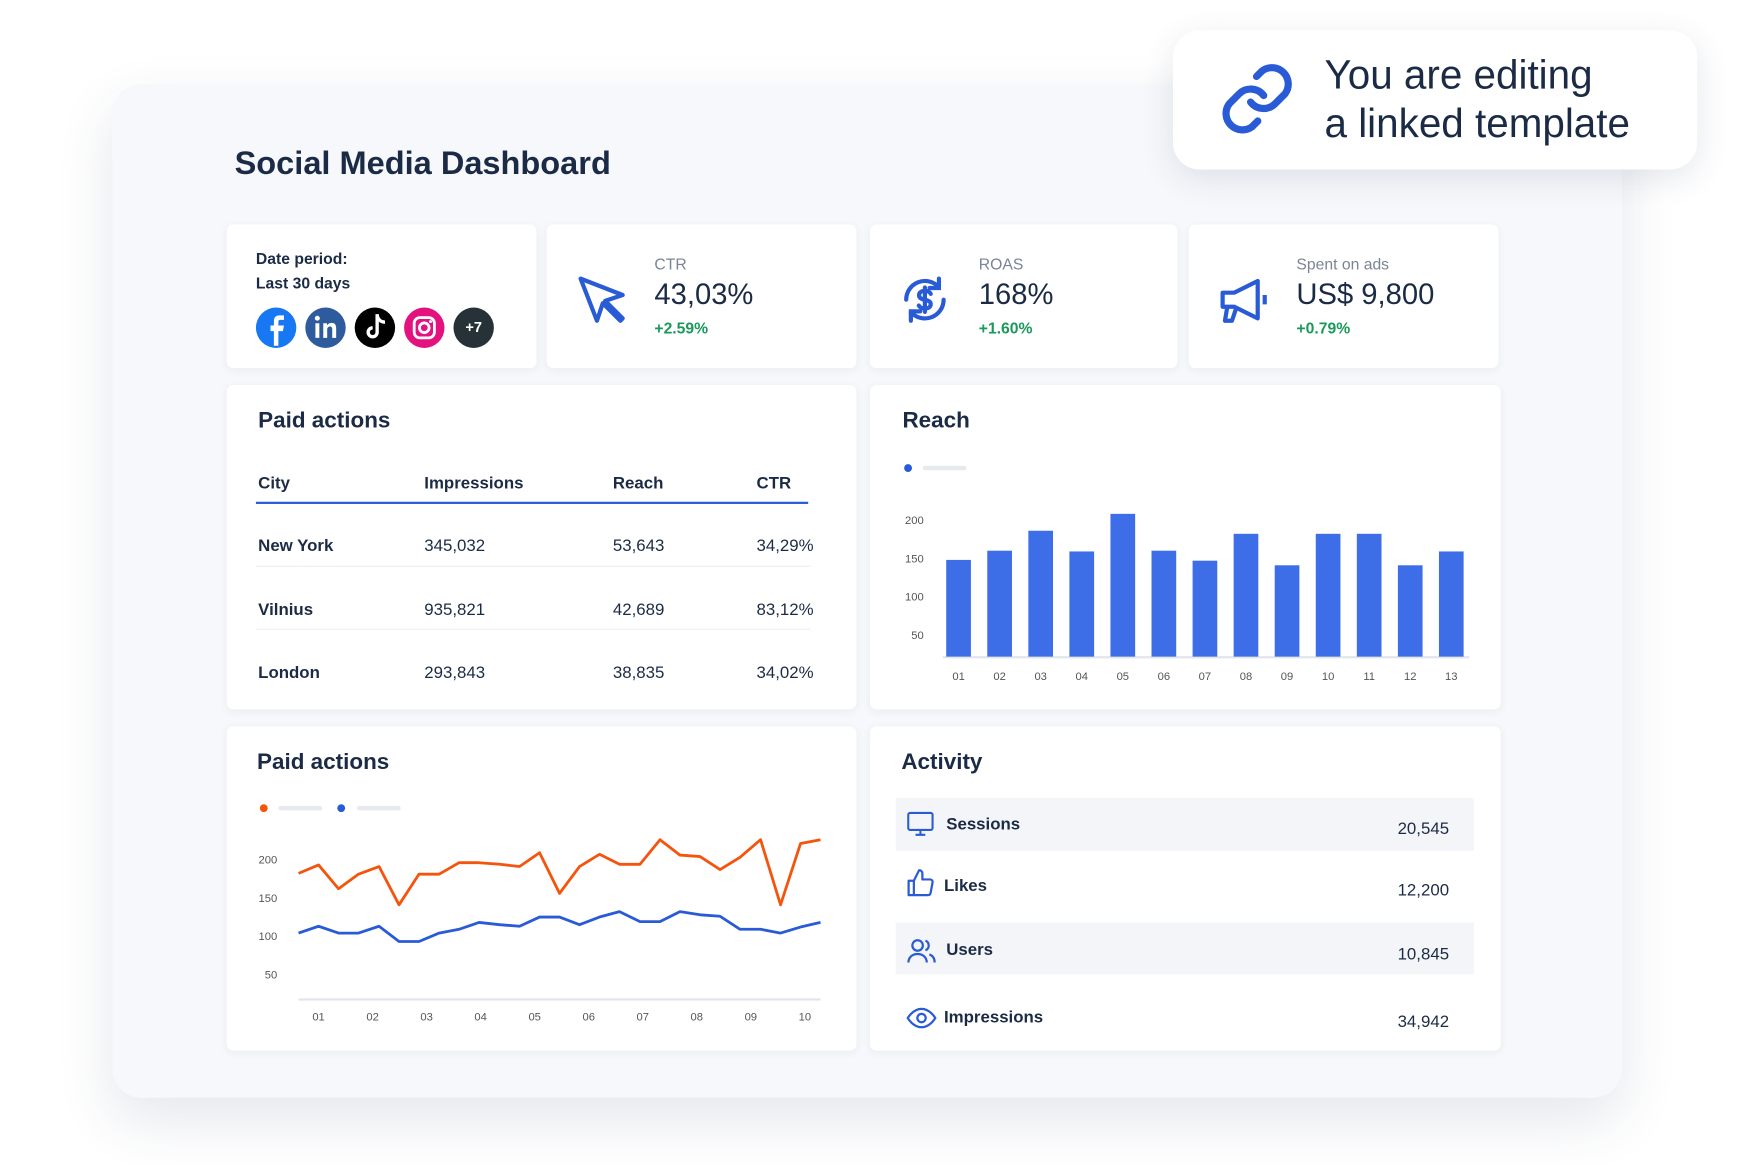  What do you see at coordinates (1005, 327) in the screenshot?
I see `kpi-change: +1.60%` at bounding box center [1005, 327].